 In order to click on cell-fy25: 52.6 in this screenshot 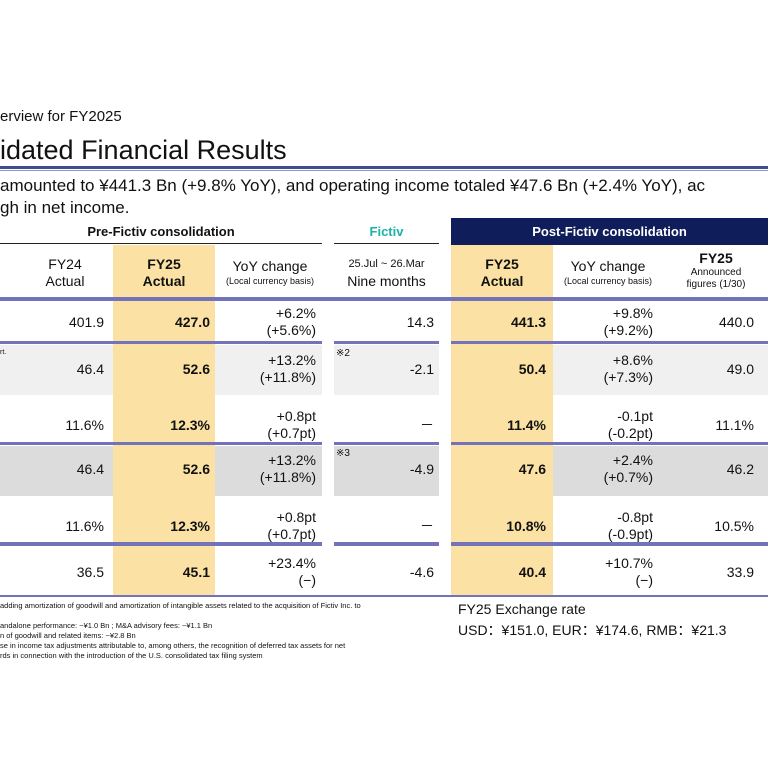, I will do `click(196, 469)`.